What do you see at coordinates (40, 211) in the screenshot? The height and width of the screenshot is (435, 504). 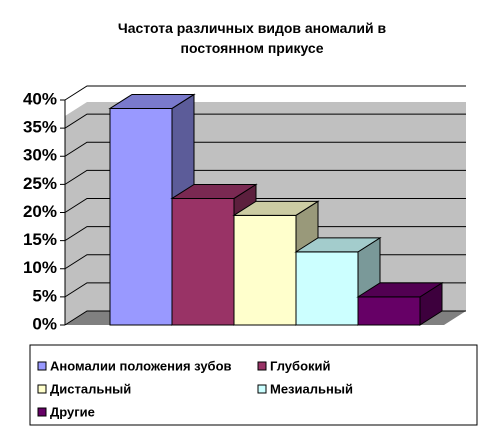 I see `y-tick-label: 20%` at bounding box center [40, 211].